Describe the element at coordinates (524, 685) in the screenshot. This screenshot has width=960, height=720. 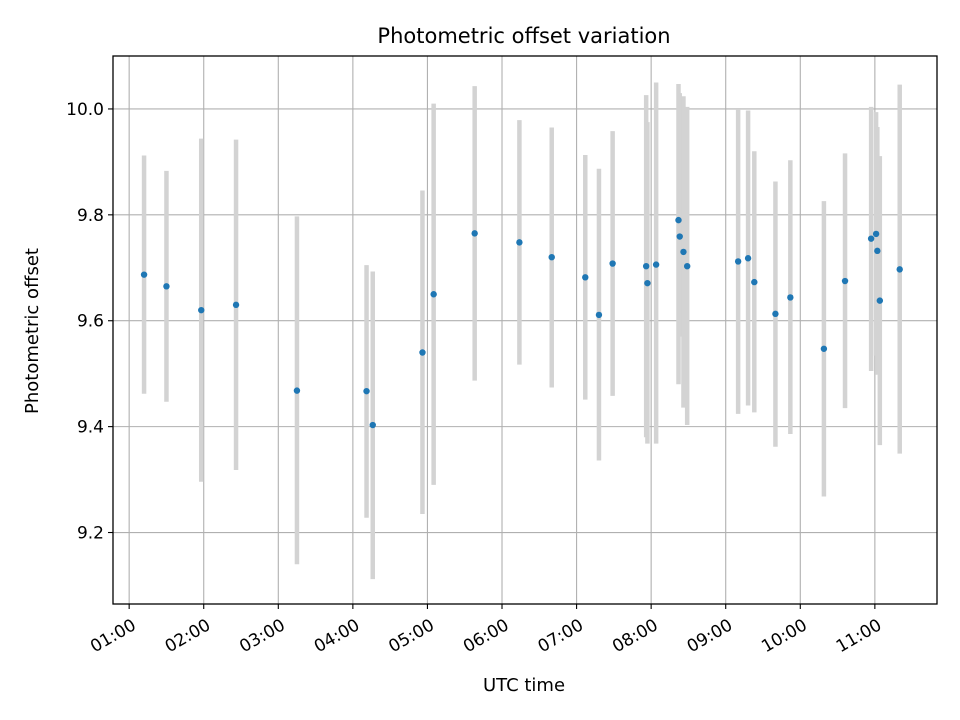
I see `x-axis-label: UTC time` at that location.